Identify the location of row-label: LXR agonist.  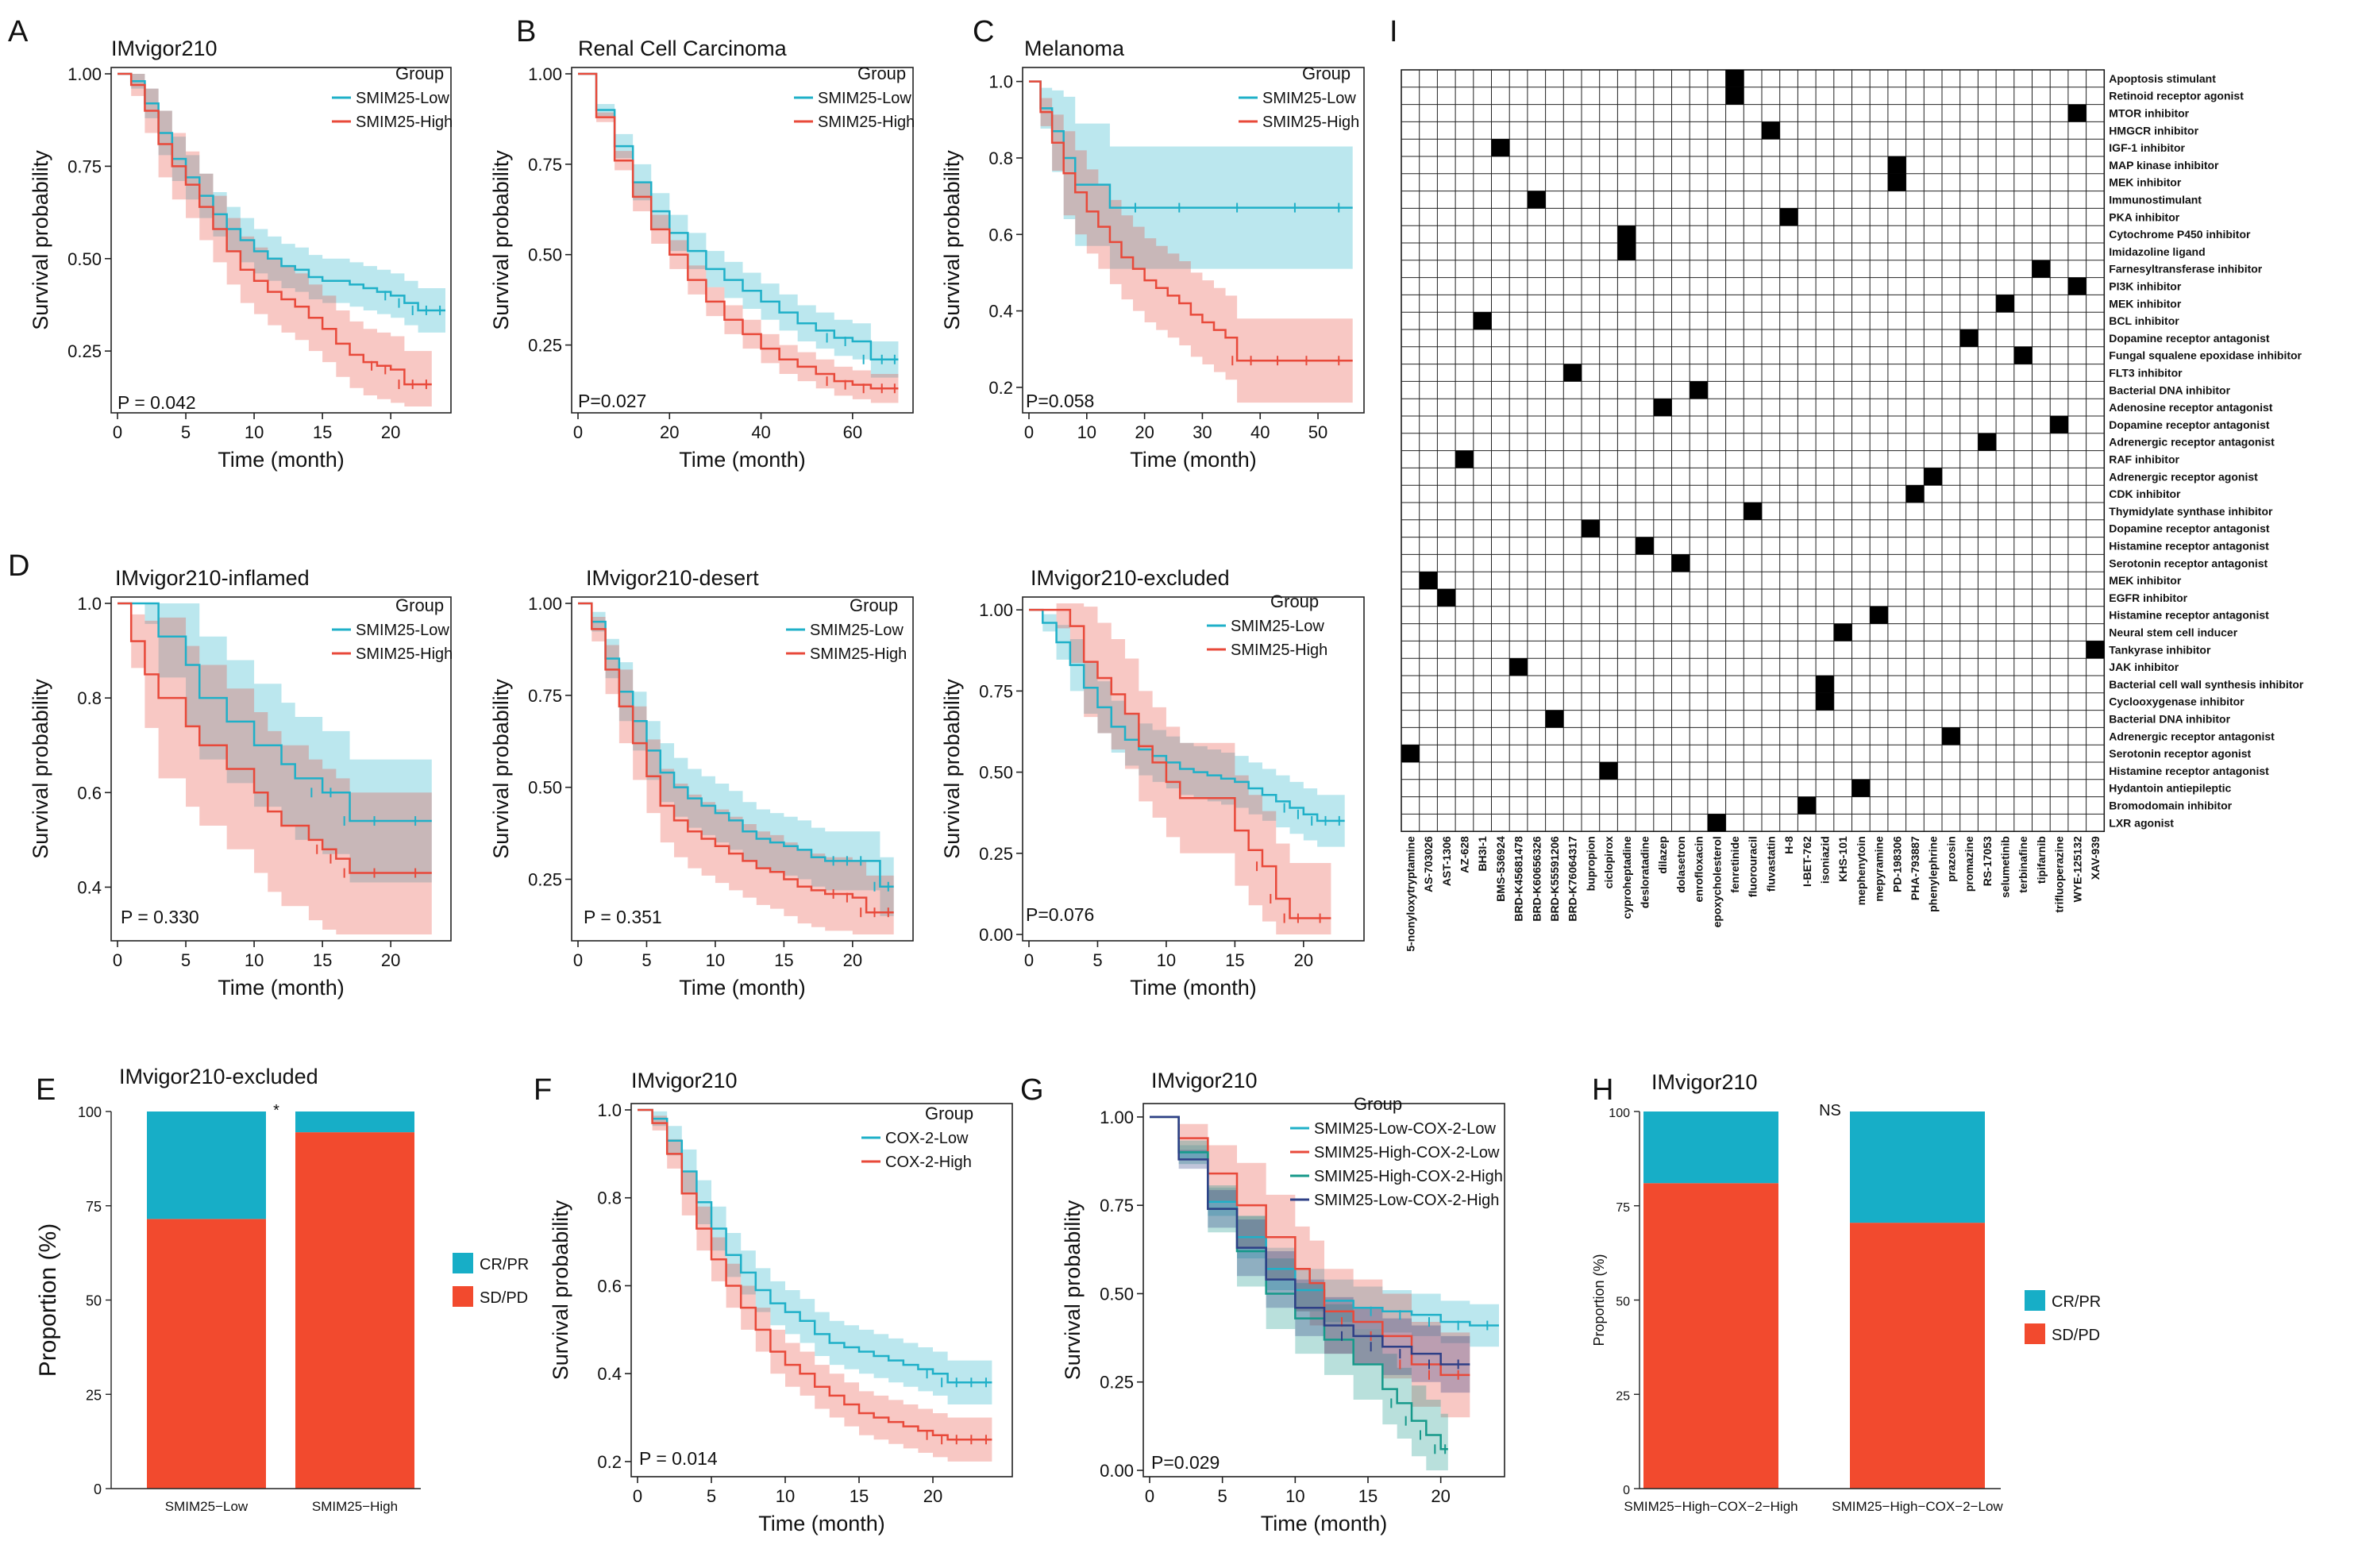
(2142, 823).